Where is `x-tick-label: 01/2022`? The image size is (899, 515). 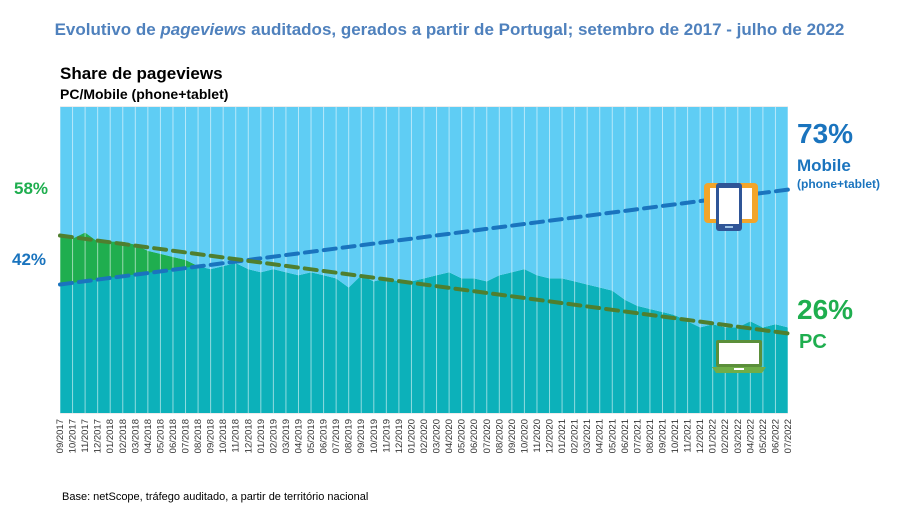 x-tick-label: 01/2022 is located at coordinates (713, 436).